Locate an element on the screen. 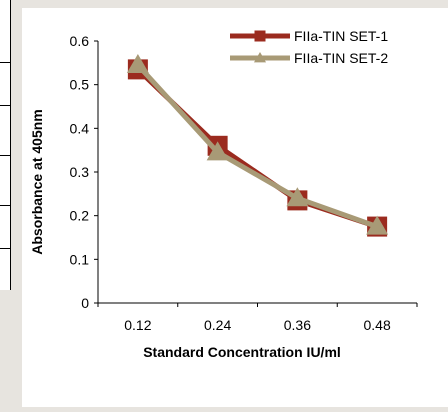 Image resolution: width=448 pixels, height=412 pixels. square-marker is located at coordinates (260, 36).